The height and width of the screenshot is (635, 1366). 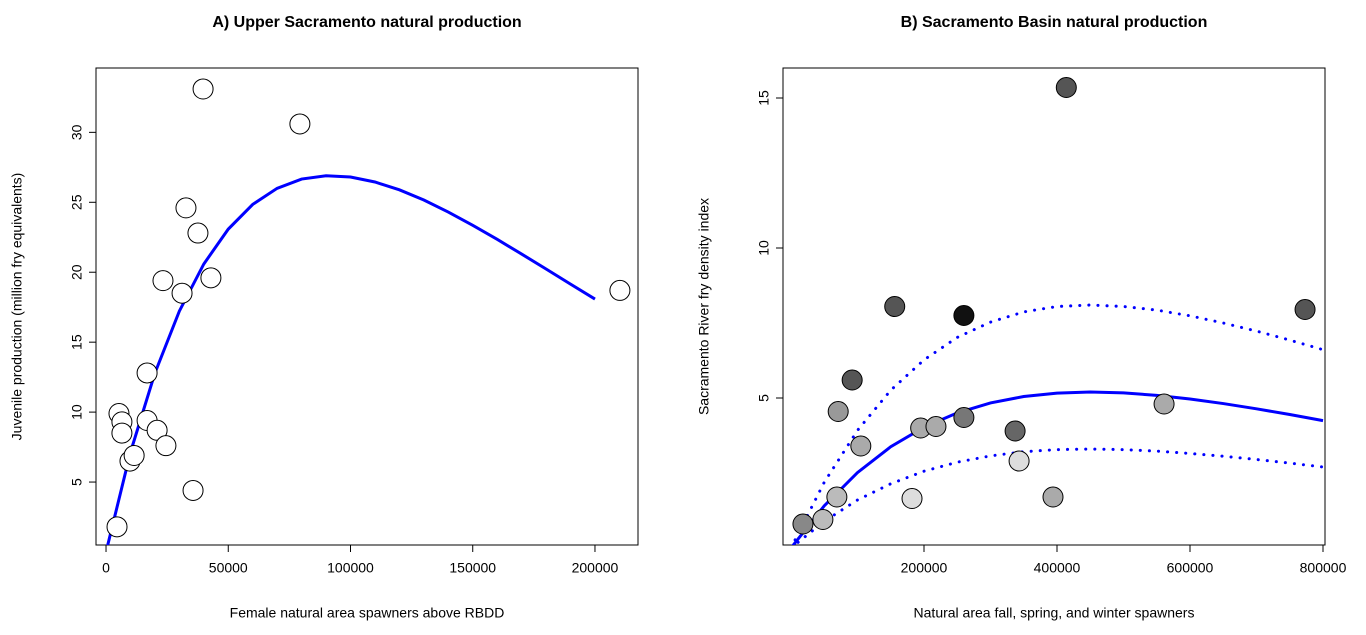 What do you see at coordinates (1190, 568) in the screenshot?
I see `x-tick-label: 600000` at bounding box center [1190, 568].